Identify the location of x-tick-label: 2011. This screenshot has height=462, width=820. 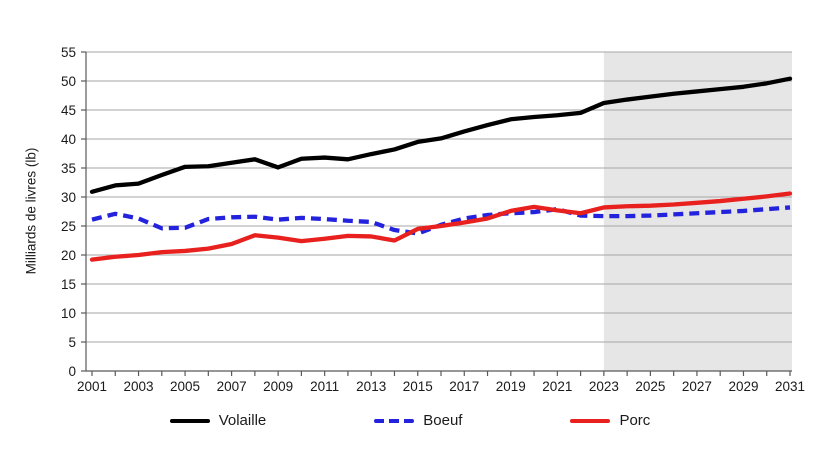
(324, 386).